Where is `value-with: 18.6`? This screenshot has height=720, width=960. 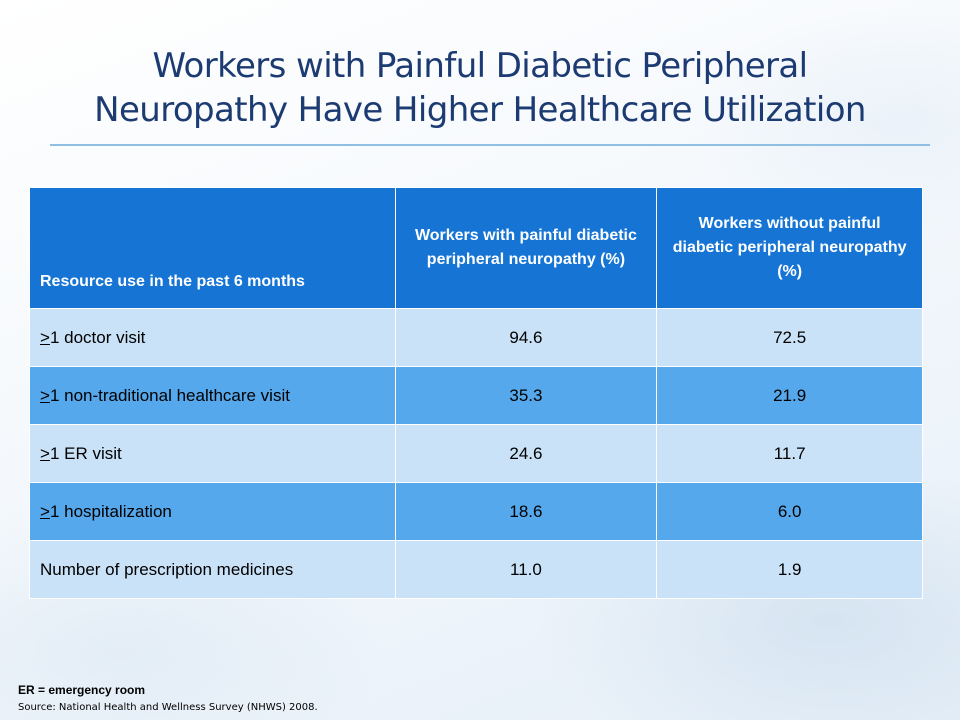
value-with: 18.6 is located at coordinates (526, 511).